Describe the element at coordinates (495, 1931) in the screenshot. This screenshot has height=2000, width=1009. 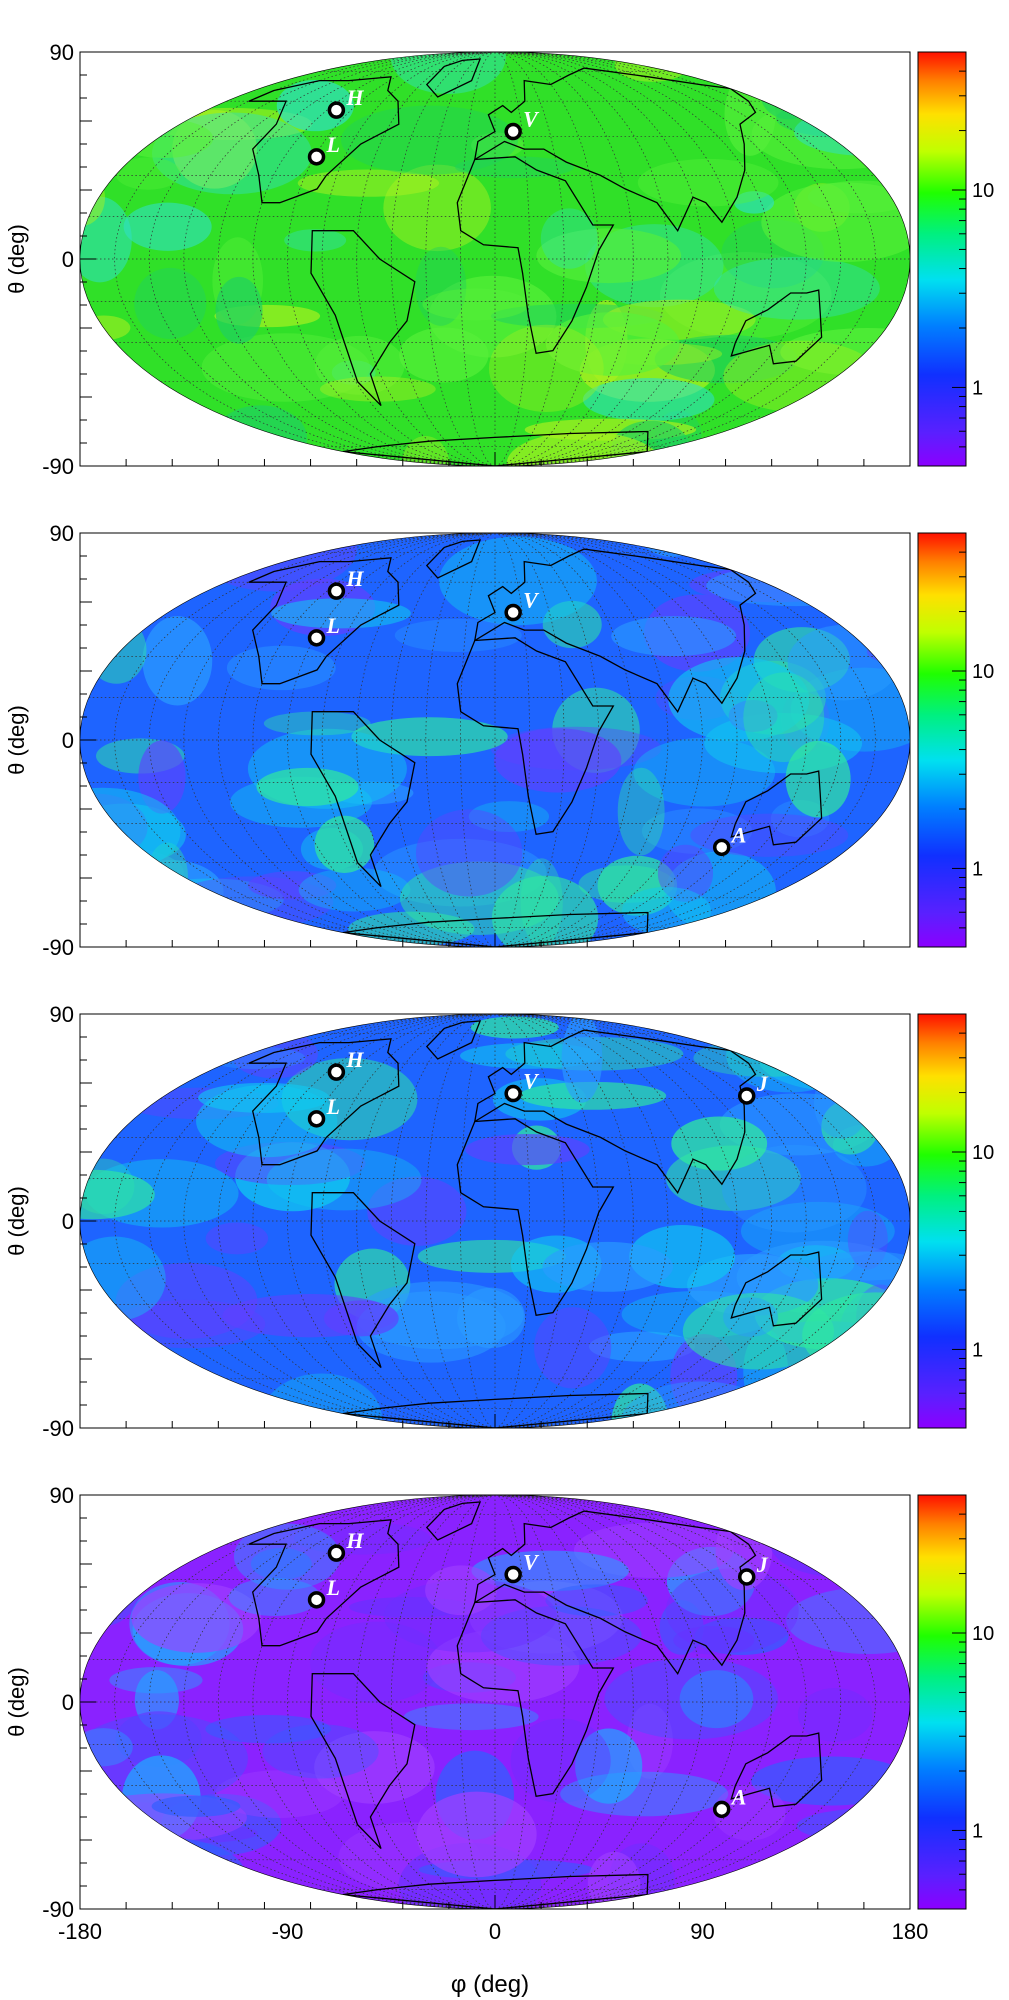
I see `x-tick-label: 0` at that location.